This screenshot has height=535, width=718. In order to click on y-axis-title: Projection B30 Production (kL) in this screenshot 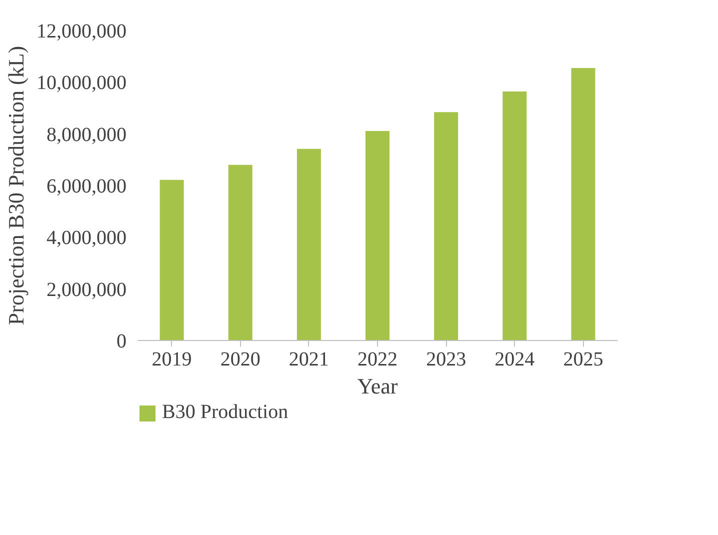, I will do `click(16, 186)`.